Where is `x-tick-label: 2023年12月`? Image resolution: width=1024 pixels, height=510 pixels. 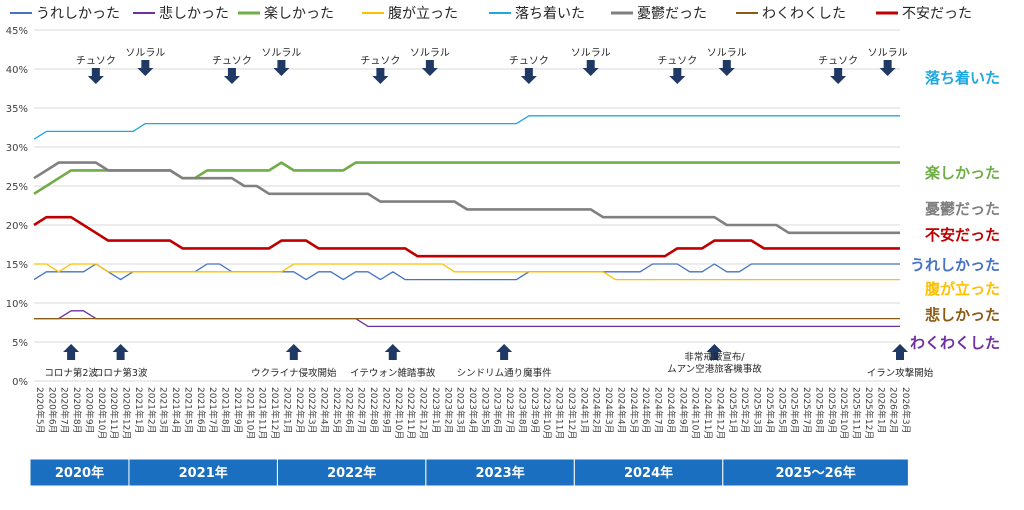
x-tick-label: 2023年12月 is located at coordinates (572, 413).